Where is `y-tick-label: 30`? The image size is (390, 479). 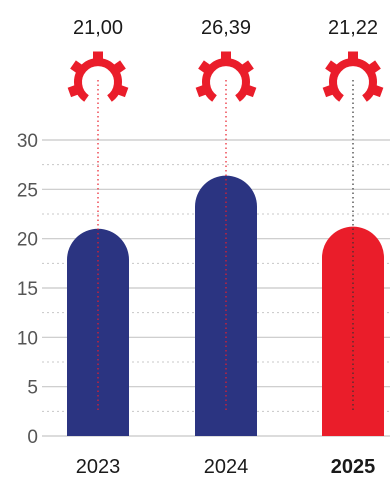 y-tick-label: 30 is located at coordinates (27, 141).